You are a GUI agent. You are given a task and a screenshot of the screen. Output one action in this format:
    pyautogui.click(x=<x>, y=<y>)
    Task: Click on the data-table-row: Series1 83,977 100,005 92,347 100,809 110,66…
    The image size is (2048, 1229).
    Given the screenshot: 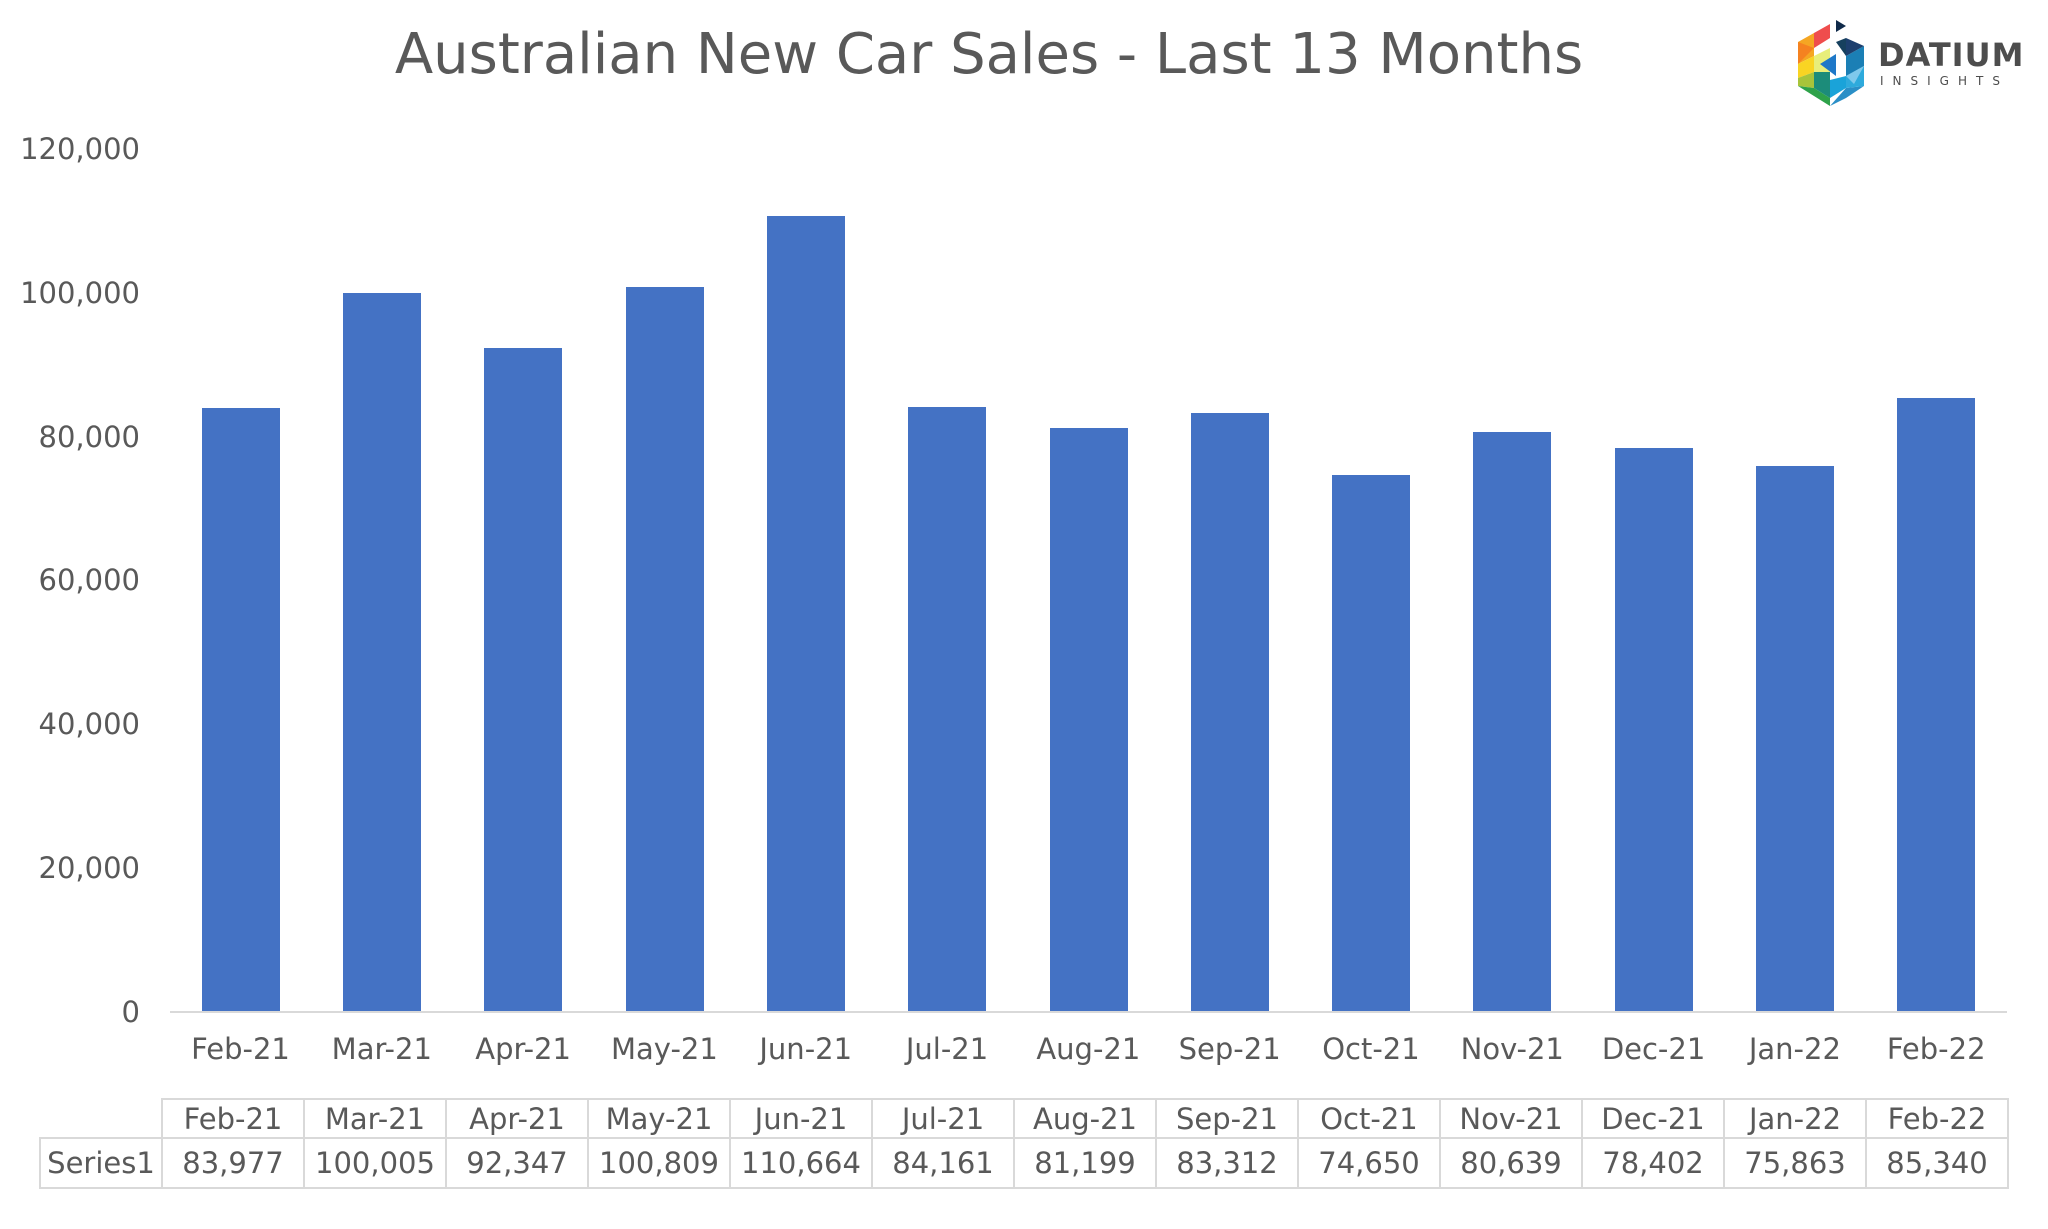 What is the action you would take?
    pyautogui.click(x=1024, y=1163)
    